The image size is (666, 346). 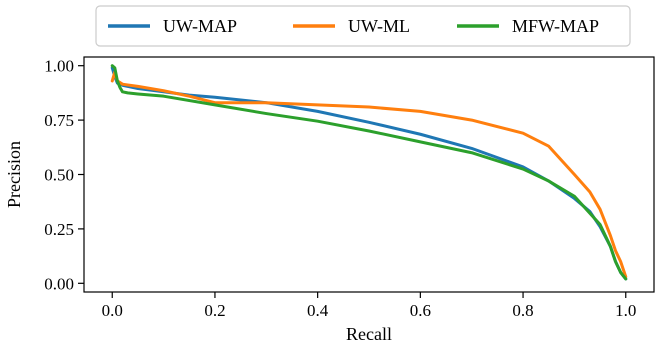 What do you see at coordinates (369, 306) in the screenshot?
I see `x-axis-ticks: 0.0 0.2 0.4 0.6 0.8 1.0` at bounding box center [369, 306].